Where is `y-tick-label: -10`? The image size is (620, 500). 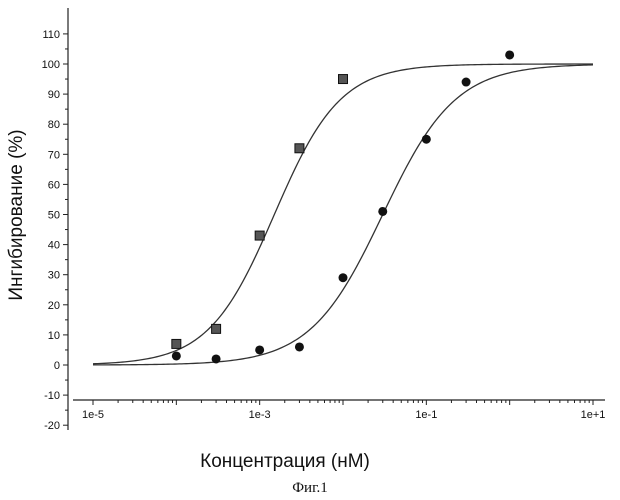 y-tick-label: -10 is located at coordinates (52, 396).